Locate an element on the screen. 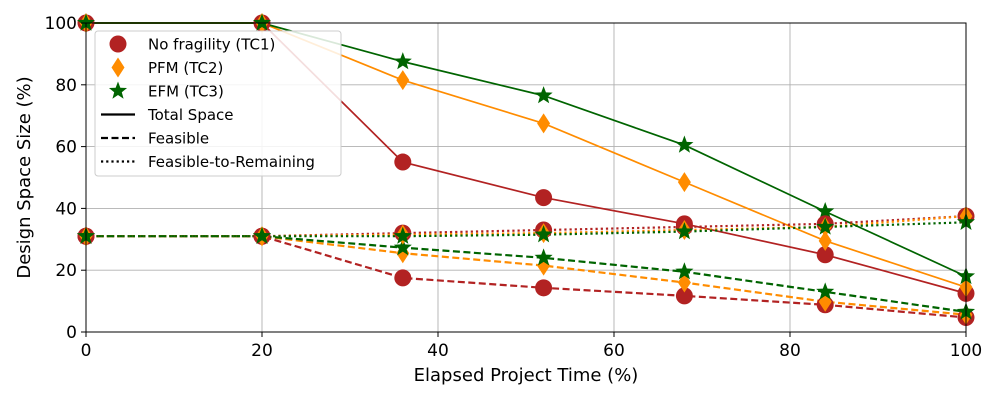  y-axis-label: Design Space Size (%) is located at coordinates (24, 177).